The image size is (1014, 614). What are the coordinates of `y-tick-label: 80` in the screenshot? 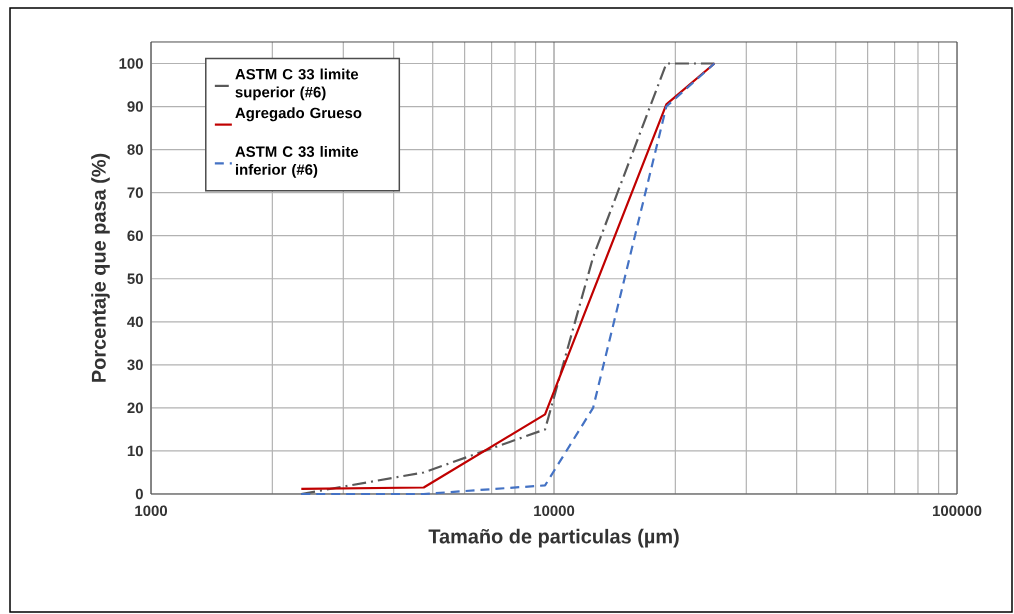 It's located at (135, 149).